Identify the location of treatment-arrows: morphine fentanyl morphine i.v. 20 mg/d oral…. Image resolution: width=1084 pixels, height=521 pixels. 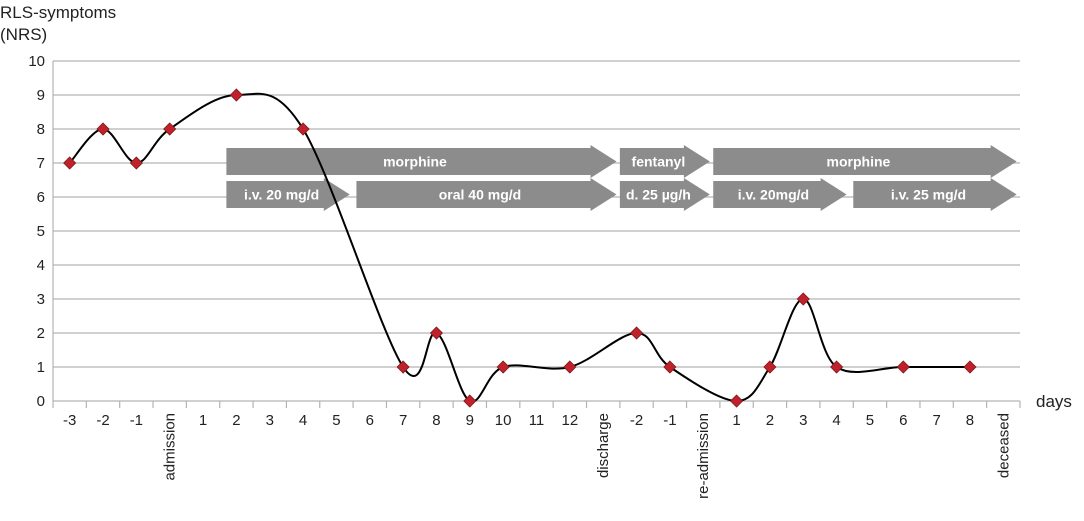
(621, 178).